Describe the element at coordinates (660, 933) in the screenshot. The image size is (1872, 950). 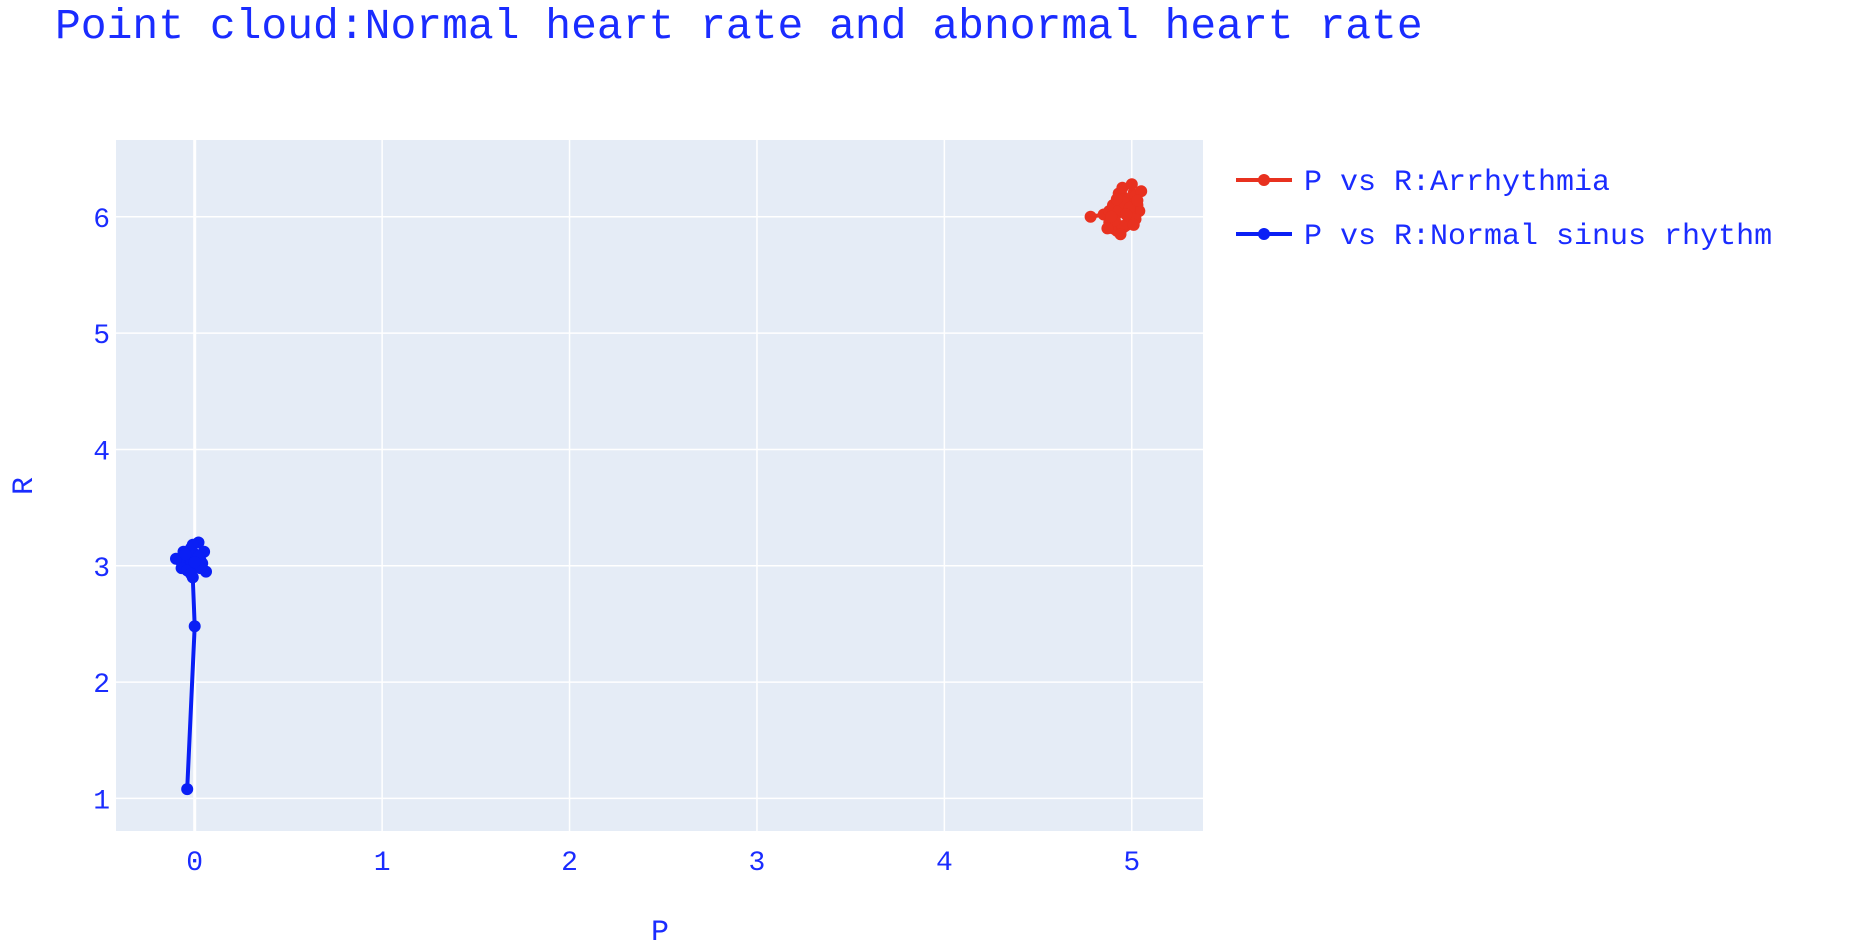
I see `x-axis-label: P` at that location.